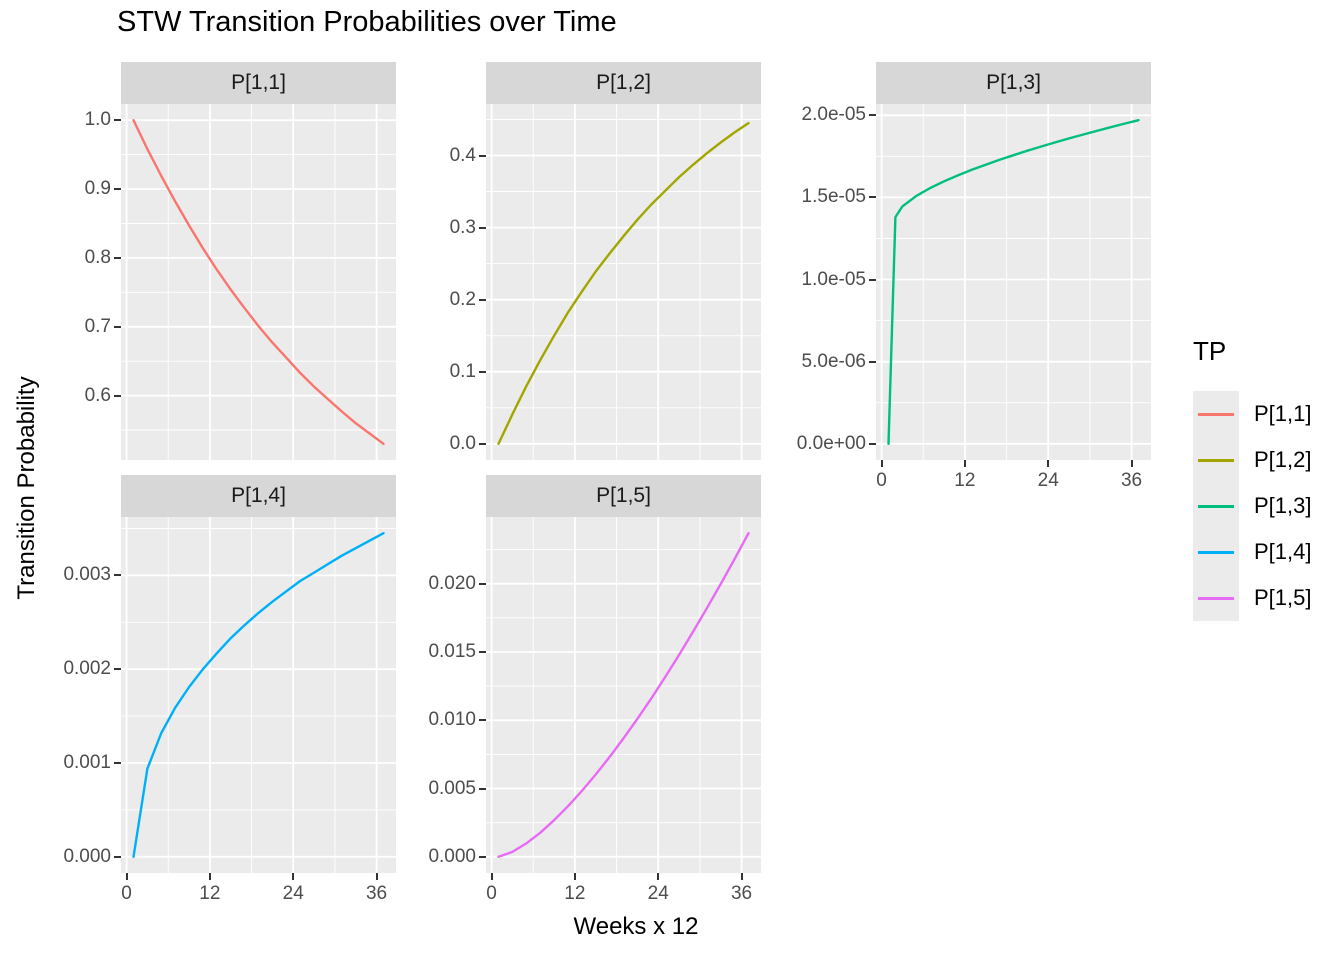 This screenshot has height=960, width=1344. I want to click on facet-panel-p11, so click(258, 282).